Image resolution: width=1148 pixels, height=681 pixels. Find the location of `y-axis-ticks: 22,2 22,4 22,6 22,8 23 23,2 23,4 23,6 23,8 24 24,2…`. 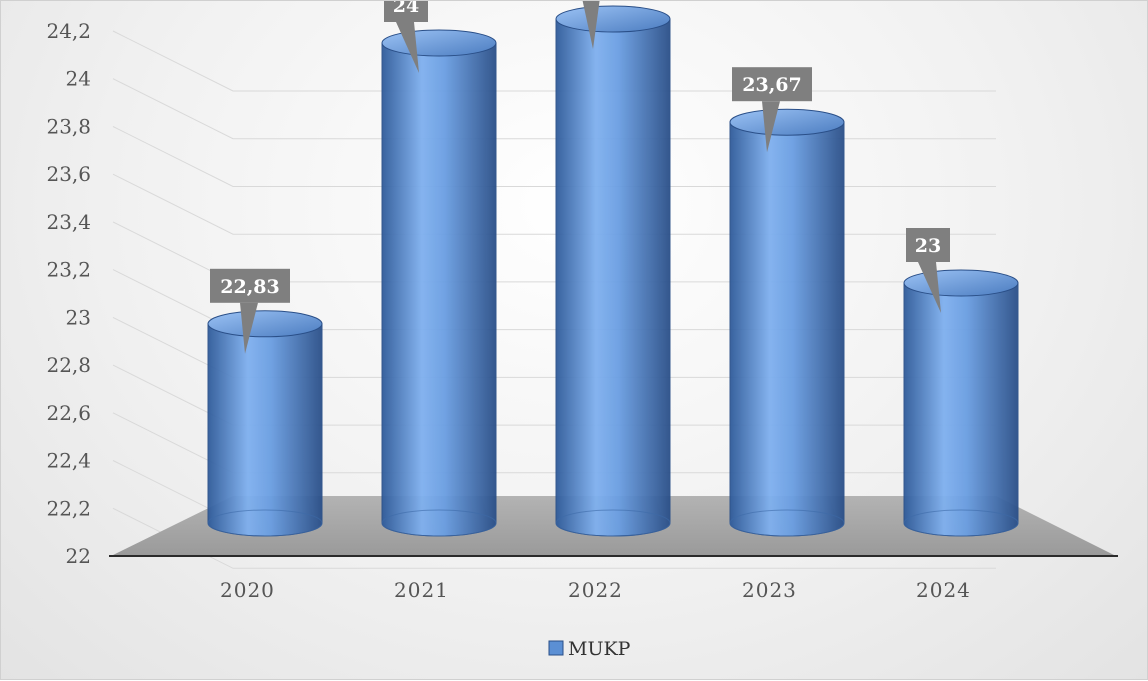

y-axis-ticks: 22,2 22,4 22,6 22,8 23 23,2 23,4 23,6 23,8 24 24,2… is located at coordinates (68, 293).